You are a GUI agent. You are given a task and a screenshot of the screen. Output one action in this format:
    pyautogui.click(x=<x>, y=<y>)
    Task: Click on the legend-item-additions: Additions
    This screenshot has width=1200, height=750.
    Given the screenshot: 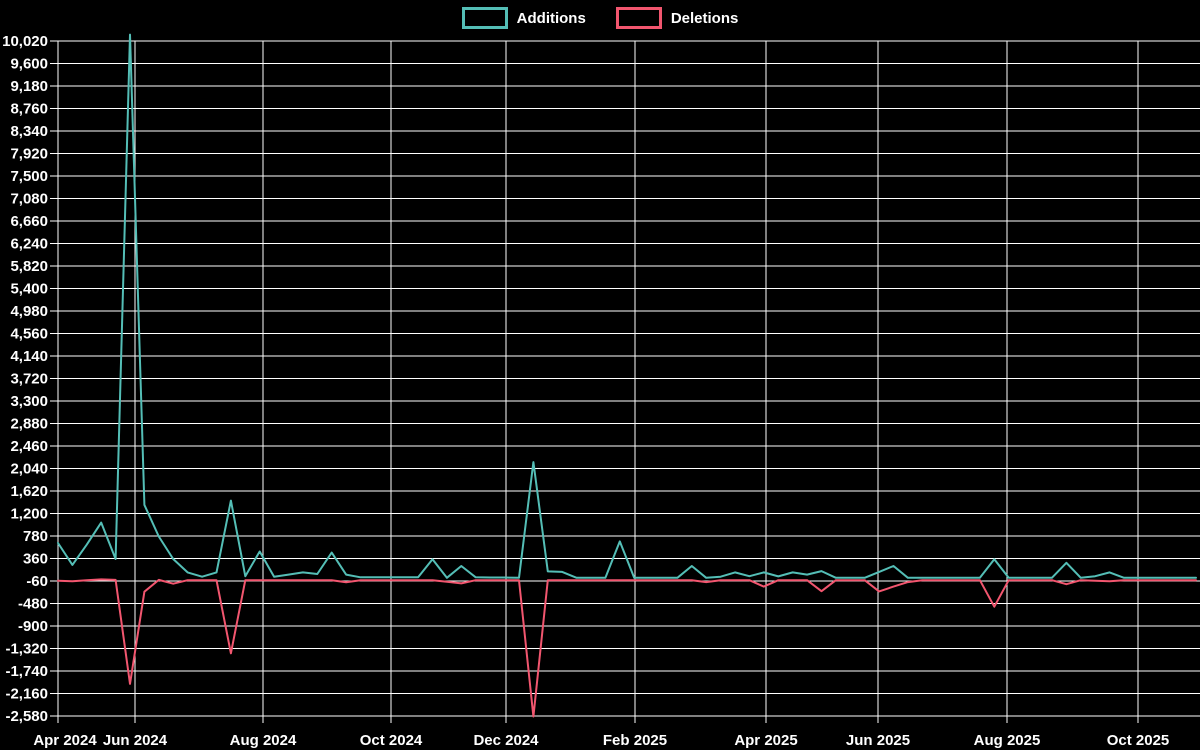 What is the action you would take?
    pyautogui.click(x=523, y=18)
    